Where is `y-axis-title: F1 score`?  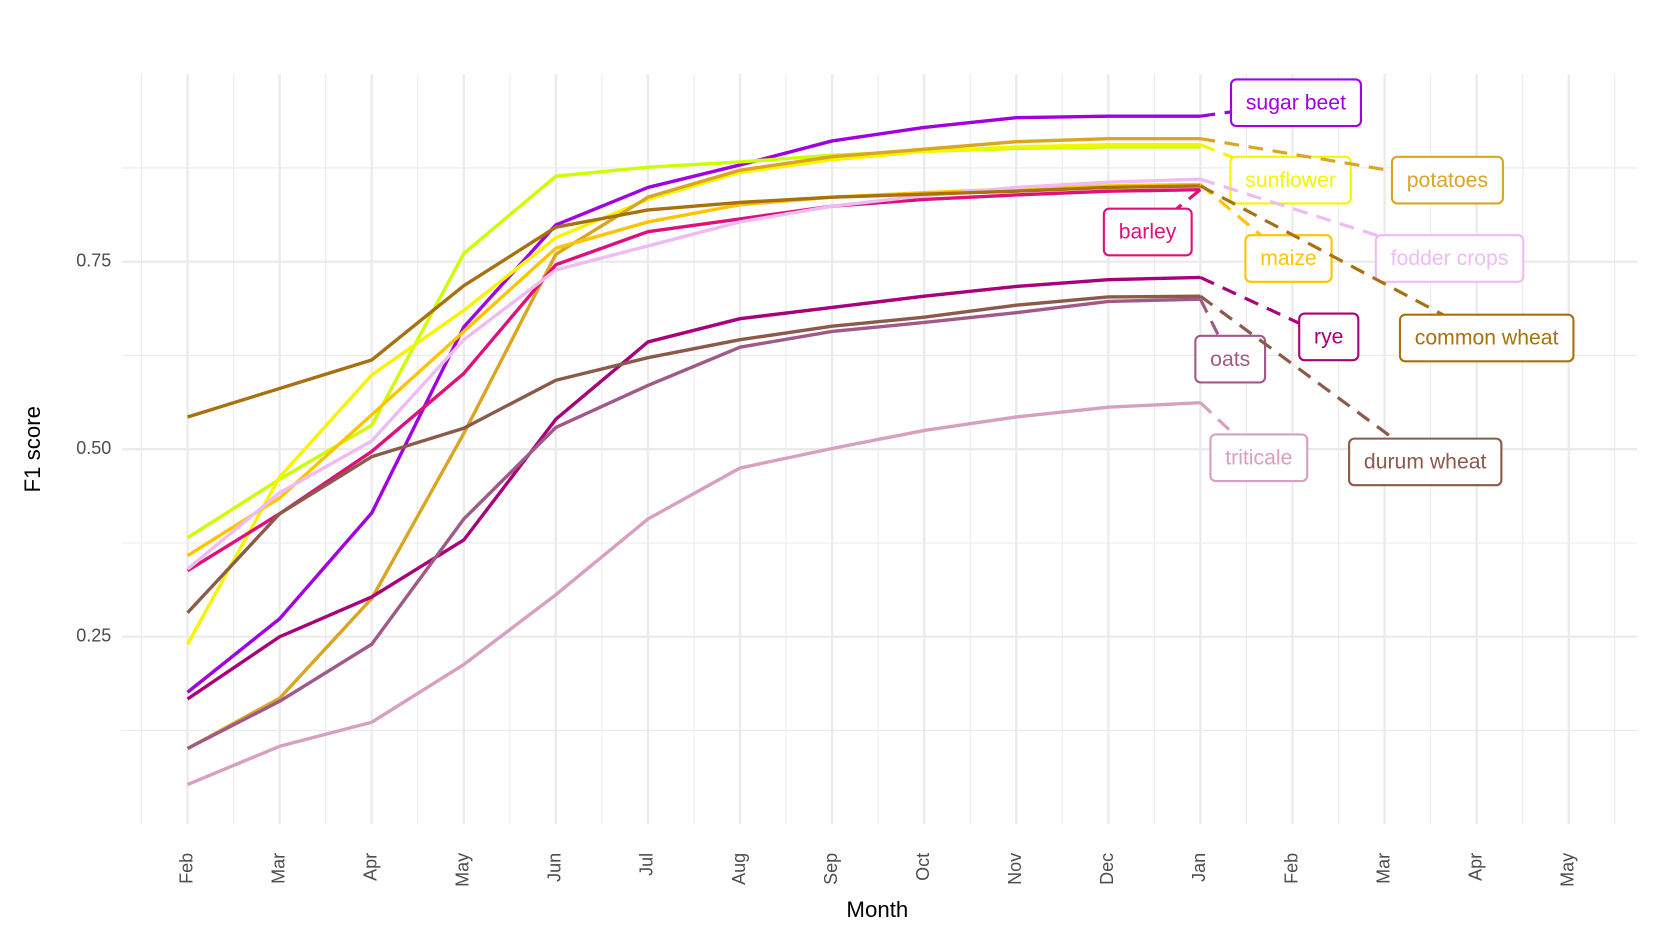 y-axis-title: F1 score is located at coordinates (32, 449).